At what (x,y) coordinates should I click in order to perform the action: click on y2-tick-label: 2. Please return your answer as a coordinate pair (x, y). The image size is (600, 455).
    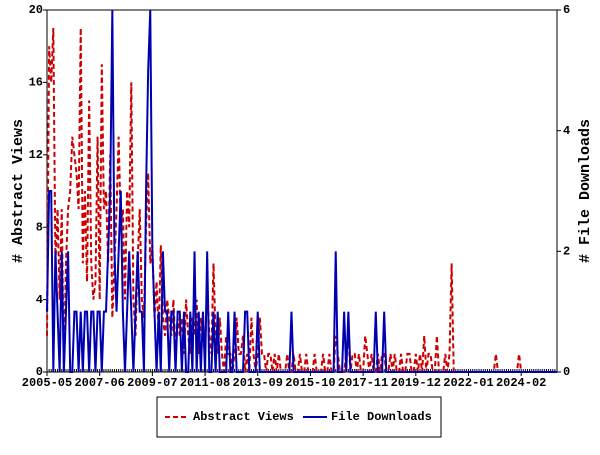
    Looking at the image, I should click on (566, 252).